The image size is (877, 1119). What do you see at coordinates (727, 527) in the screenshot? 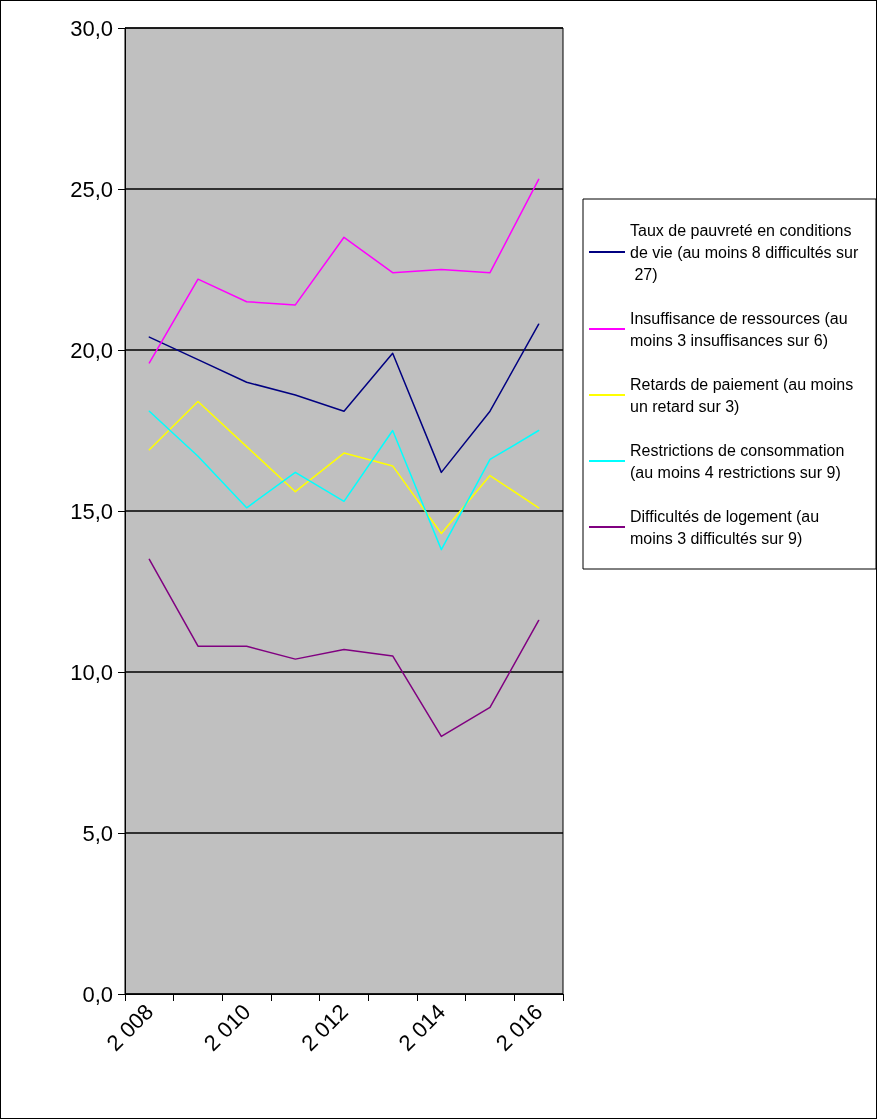
I see `legend-label: Difficultés de logement (au moins 3 difficultés sur 9)` at bounding box center [727, 527].